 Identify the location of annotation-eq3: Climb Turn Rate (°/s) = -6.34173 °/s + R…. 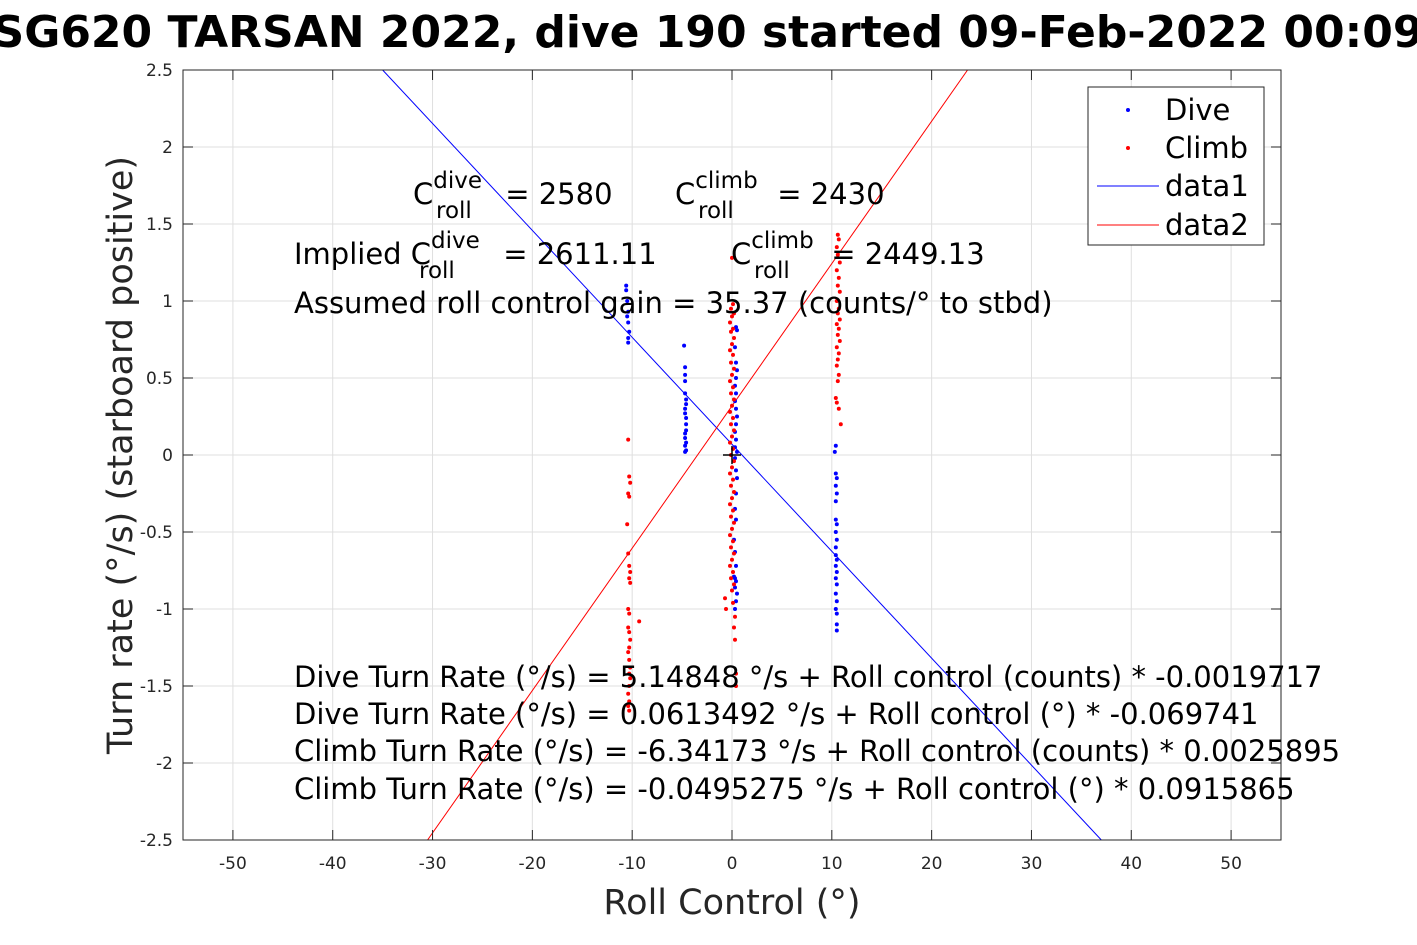
(817, 751).